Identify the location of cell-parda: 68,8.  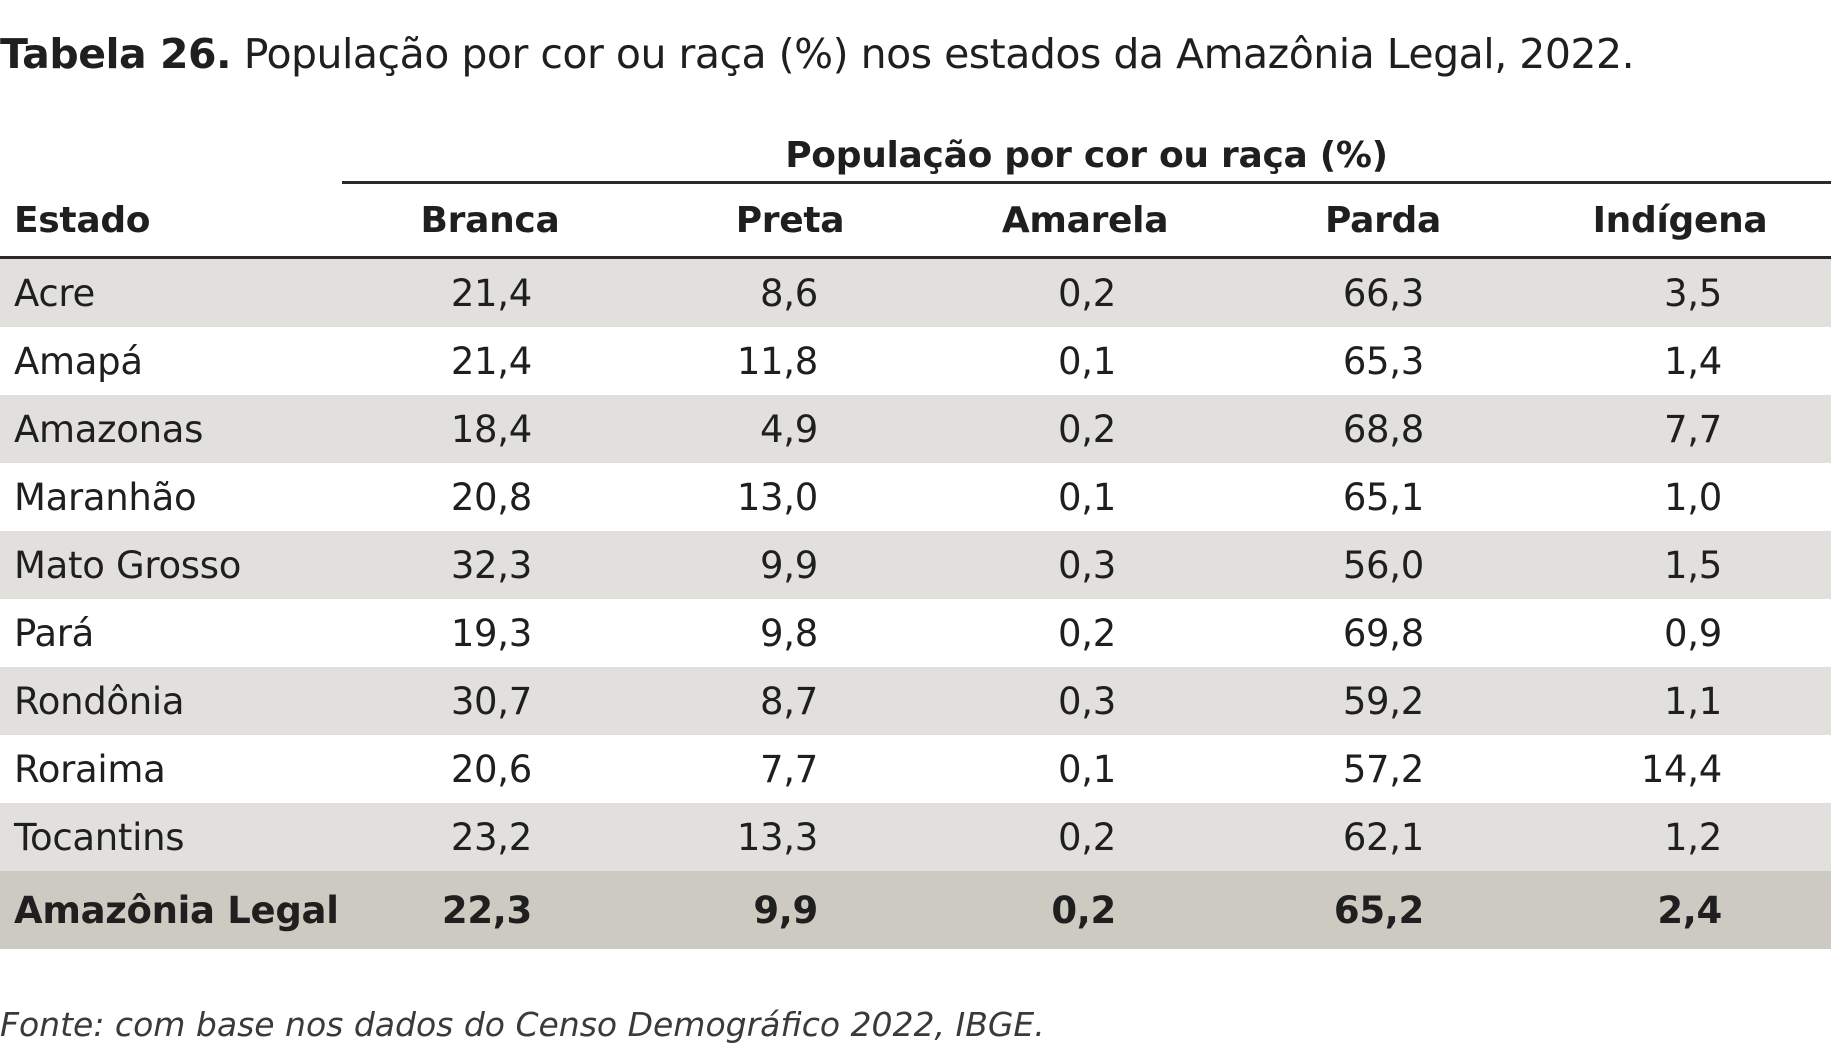
(1383, 429).